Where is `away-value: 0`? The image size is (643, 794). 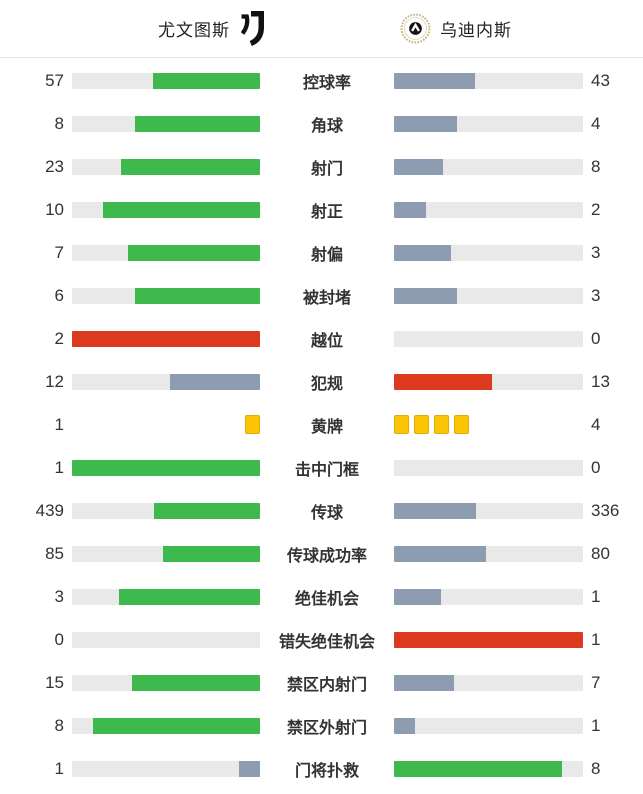
away-value: 0 is located at coordinates (596, 467).